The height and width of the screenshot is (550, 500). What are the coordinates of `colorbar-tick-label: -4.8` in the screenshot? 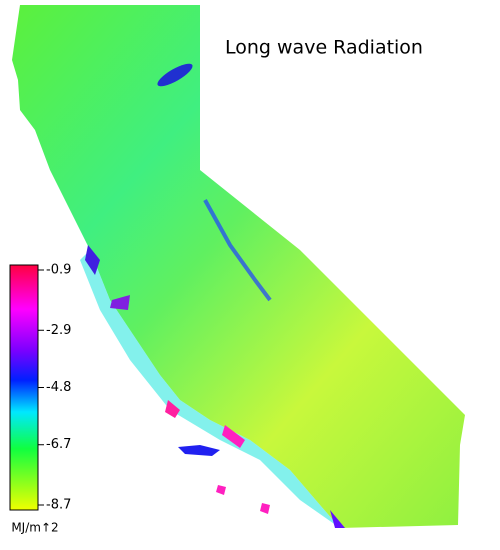 It's located at (58, 387).